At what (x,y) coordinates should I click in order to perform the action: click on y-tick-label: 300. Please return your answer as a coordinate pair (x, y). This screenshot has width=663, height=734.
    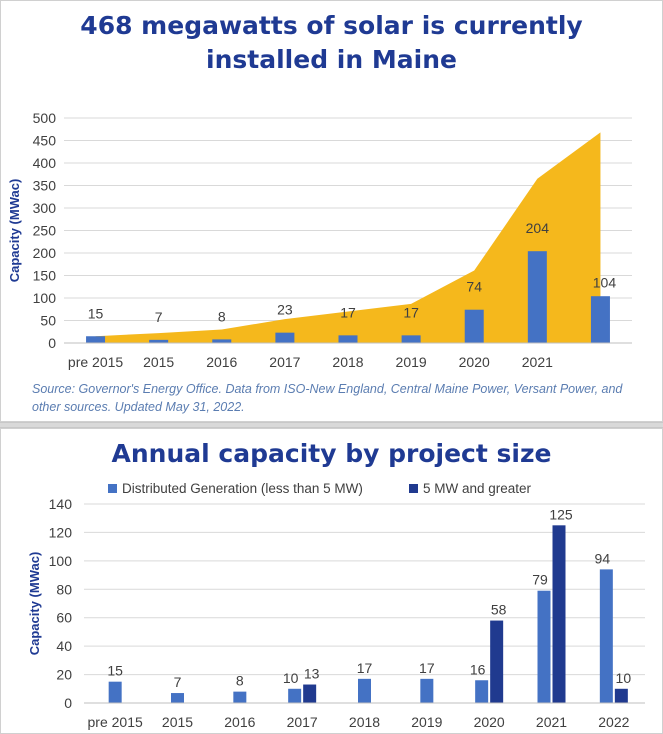
    Looking at the image, I should click on (45, 208).